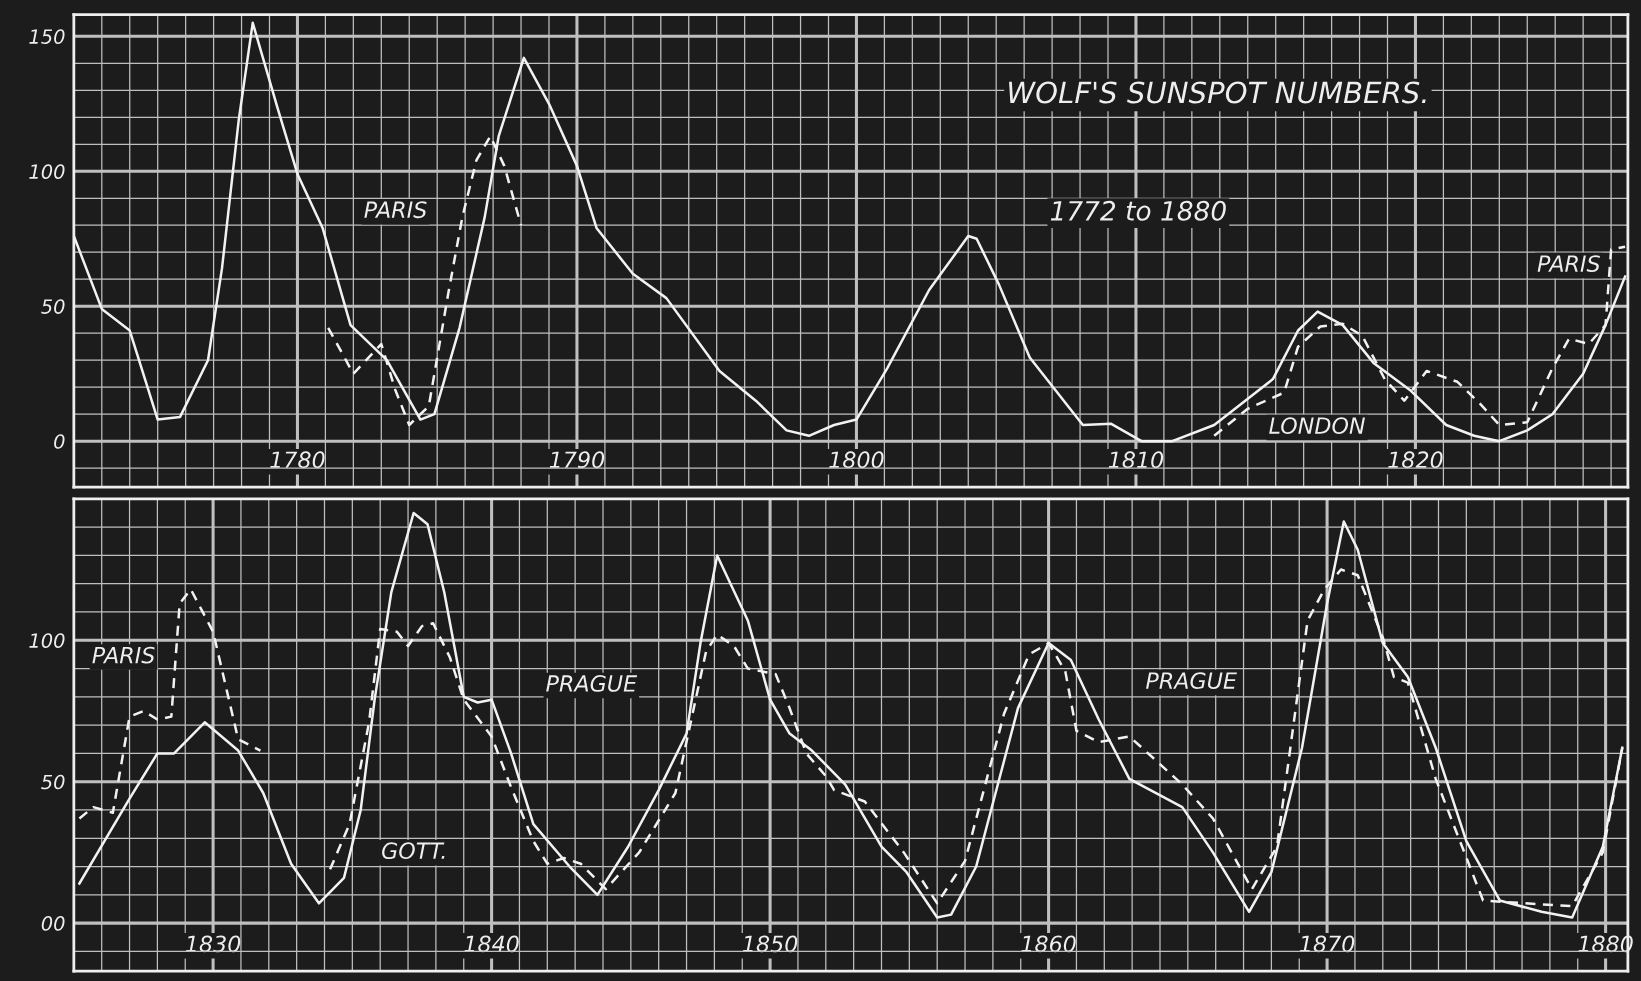 Image resolution: width=1641 pixels, height=981 pixels. I want to click on text: 1772 to 1880, so click(1138, 210).